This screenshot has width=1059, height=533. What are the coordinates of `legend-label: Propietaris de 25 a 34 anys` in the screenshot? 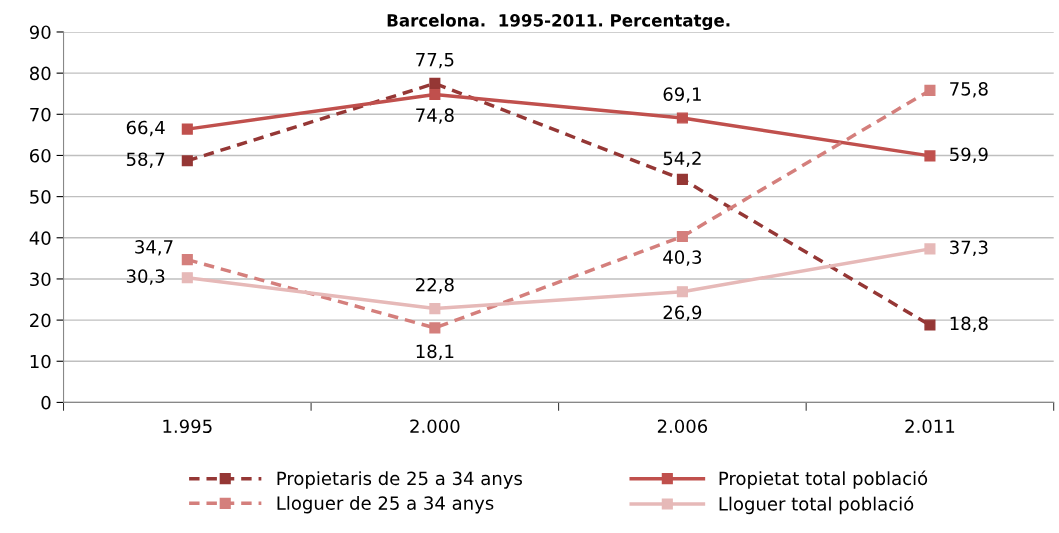 It's located at (399, 480).